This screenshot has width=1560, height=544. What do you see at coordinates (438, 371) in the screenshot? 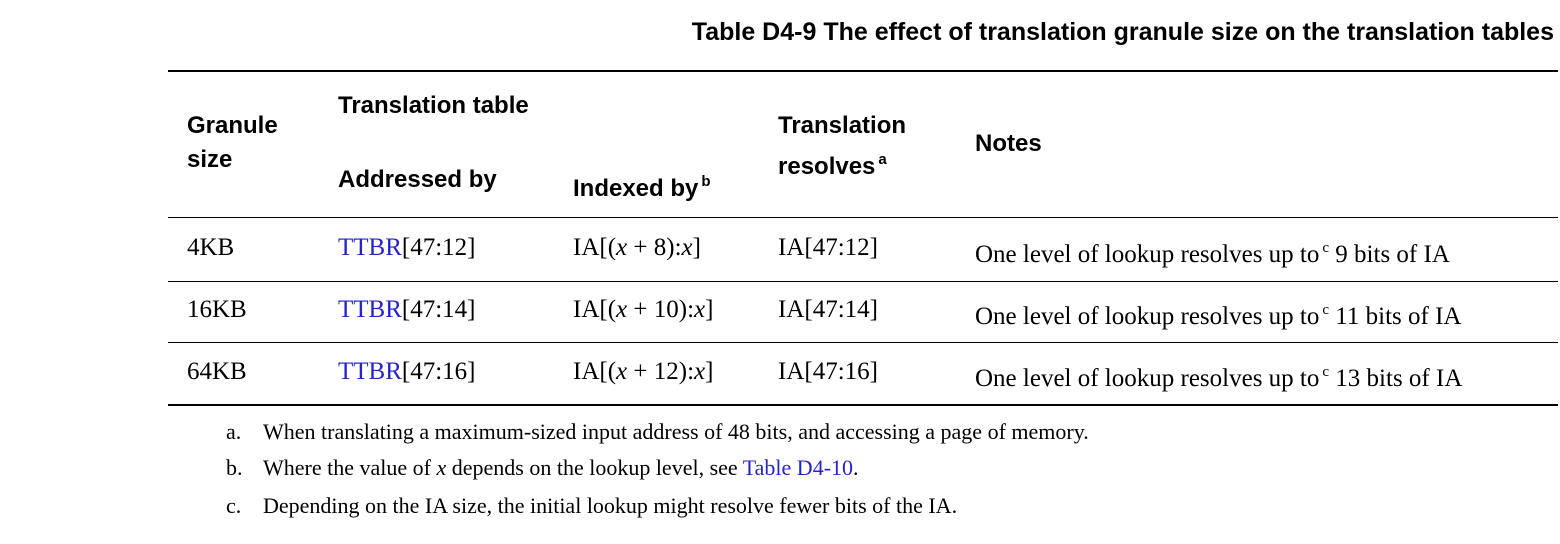
I see `addr-range: [47:16]` at bounding box center [438, 371].